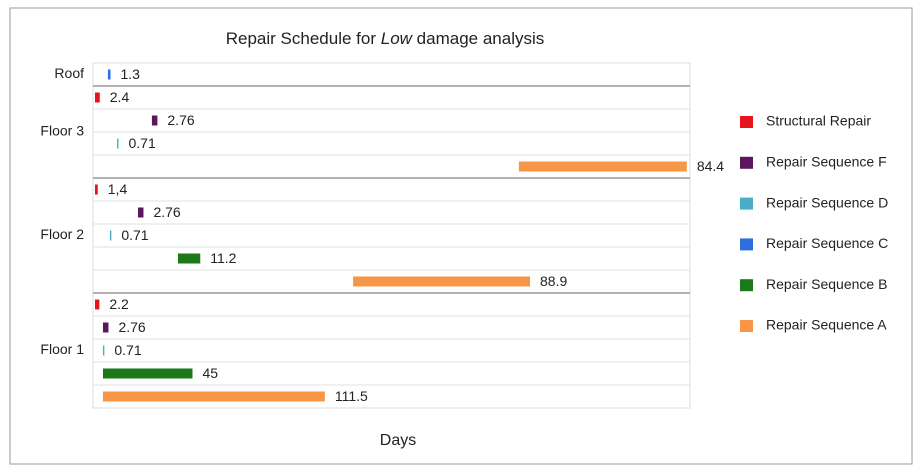 This screenshot has width=914, height=467. What do you see at coordinates (120, 97) in the screenshot?
I see `value-label: 2.4` at bounding box center [120, 97].